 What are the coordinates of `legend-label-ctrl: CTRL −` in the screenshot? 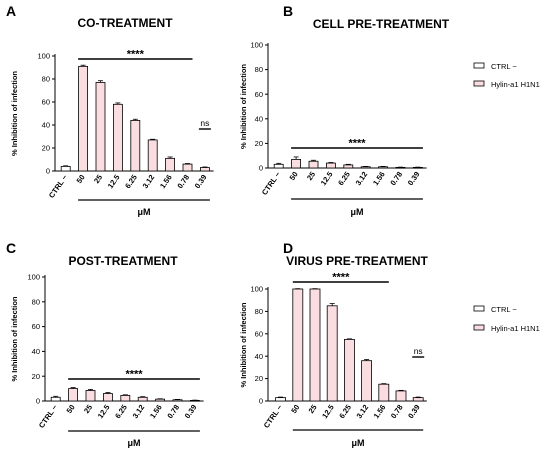 It's located at (504, 309).